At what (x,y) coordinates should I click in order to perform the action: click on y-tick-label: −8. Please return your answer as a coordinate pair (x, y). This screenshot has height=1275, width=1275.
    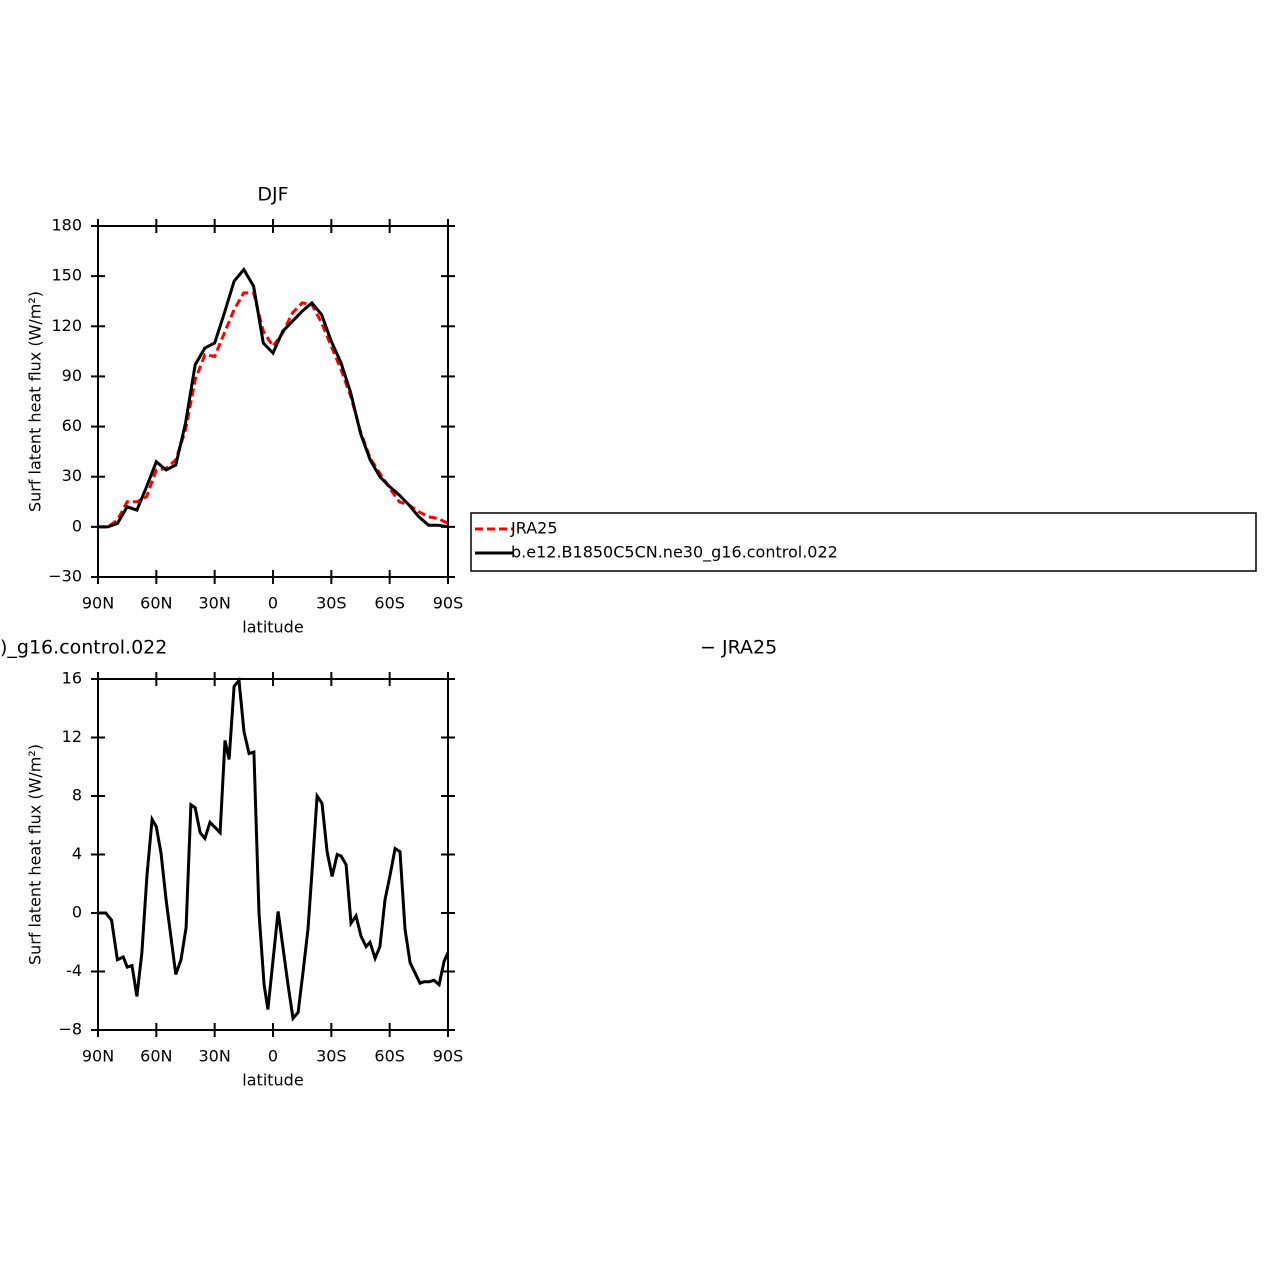
    Looking at the image, I should click on (70, 1029).